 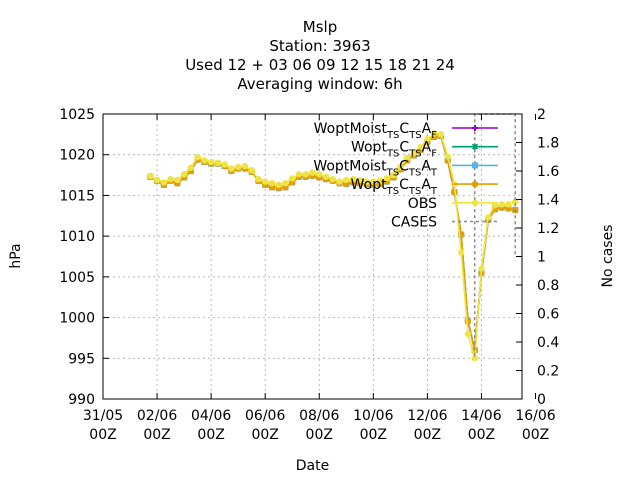 What do you see at coordinates (541, 115) in the screenshot?
I see `y2-tick-label: 2` at bounding box center [541, 115].